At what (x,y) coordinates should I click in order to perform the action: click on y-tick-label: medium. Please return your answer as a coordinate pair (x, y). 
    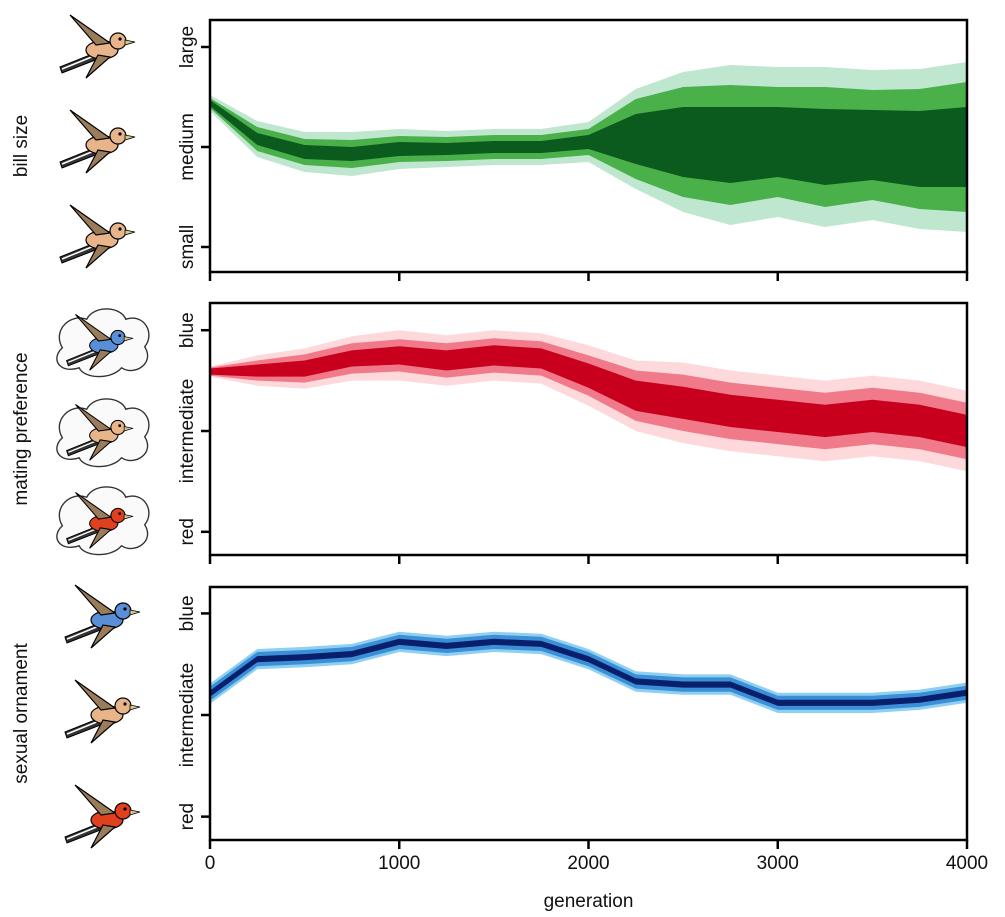
    Looking at the image, I should click on (187, 147).